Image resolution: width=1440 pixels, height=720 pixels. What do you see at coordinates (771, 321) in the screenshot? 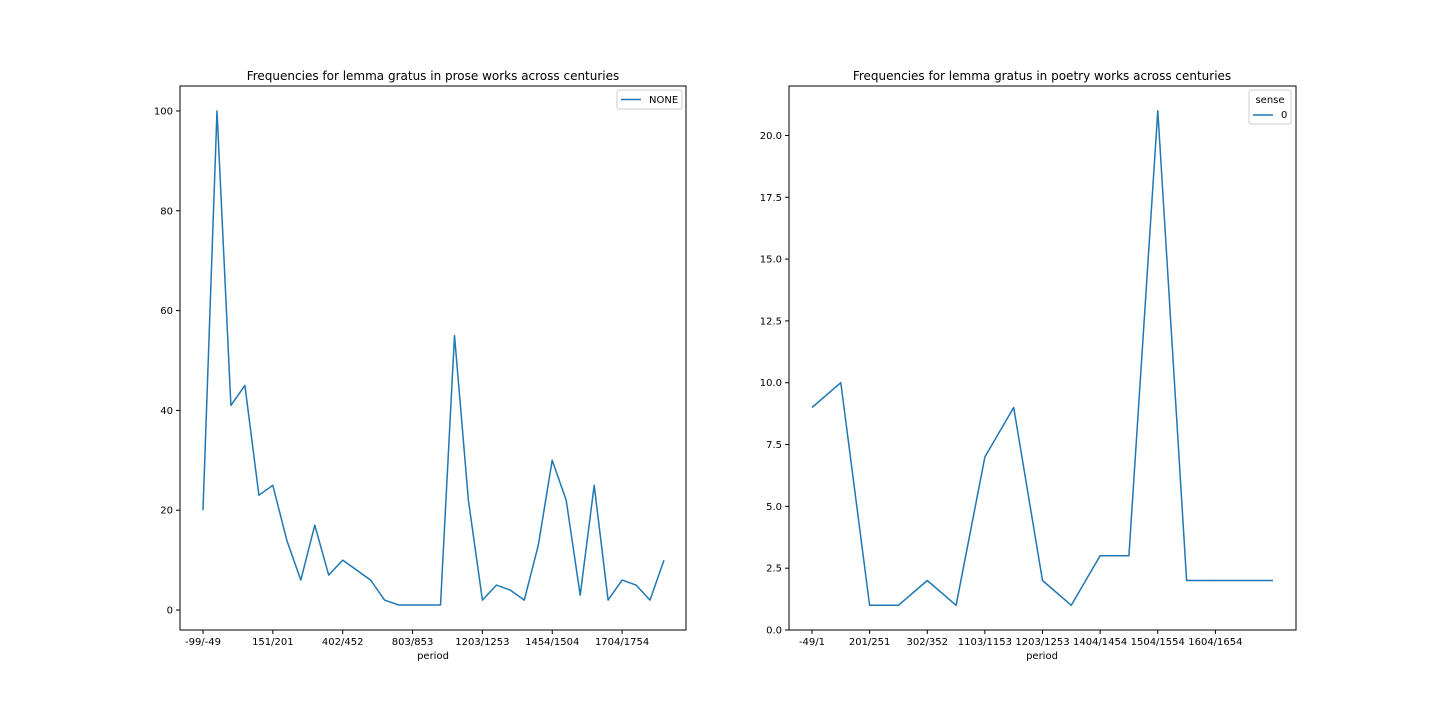
I see `y-tick-label: 12.5` at bounding box center [771, 321].